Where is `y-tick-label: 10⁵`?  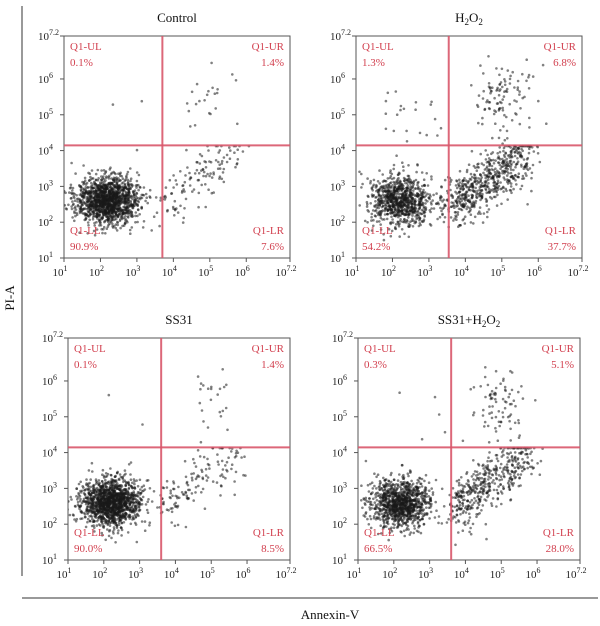
y-tick-label: 10⁵ is located at coordinates (45, 114).